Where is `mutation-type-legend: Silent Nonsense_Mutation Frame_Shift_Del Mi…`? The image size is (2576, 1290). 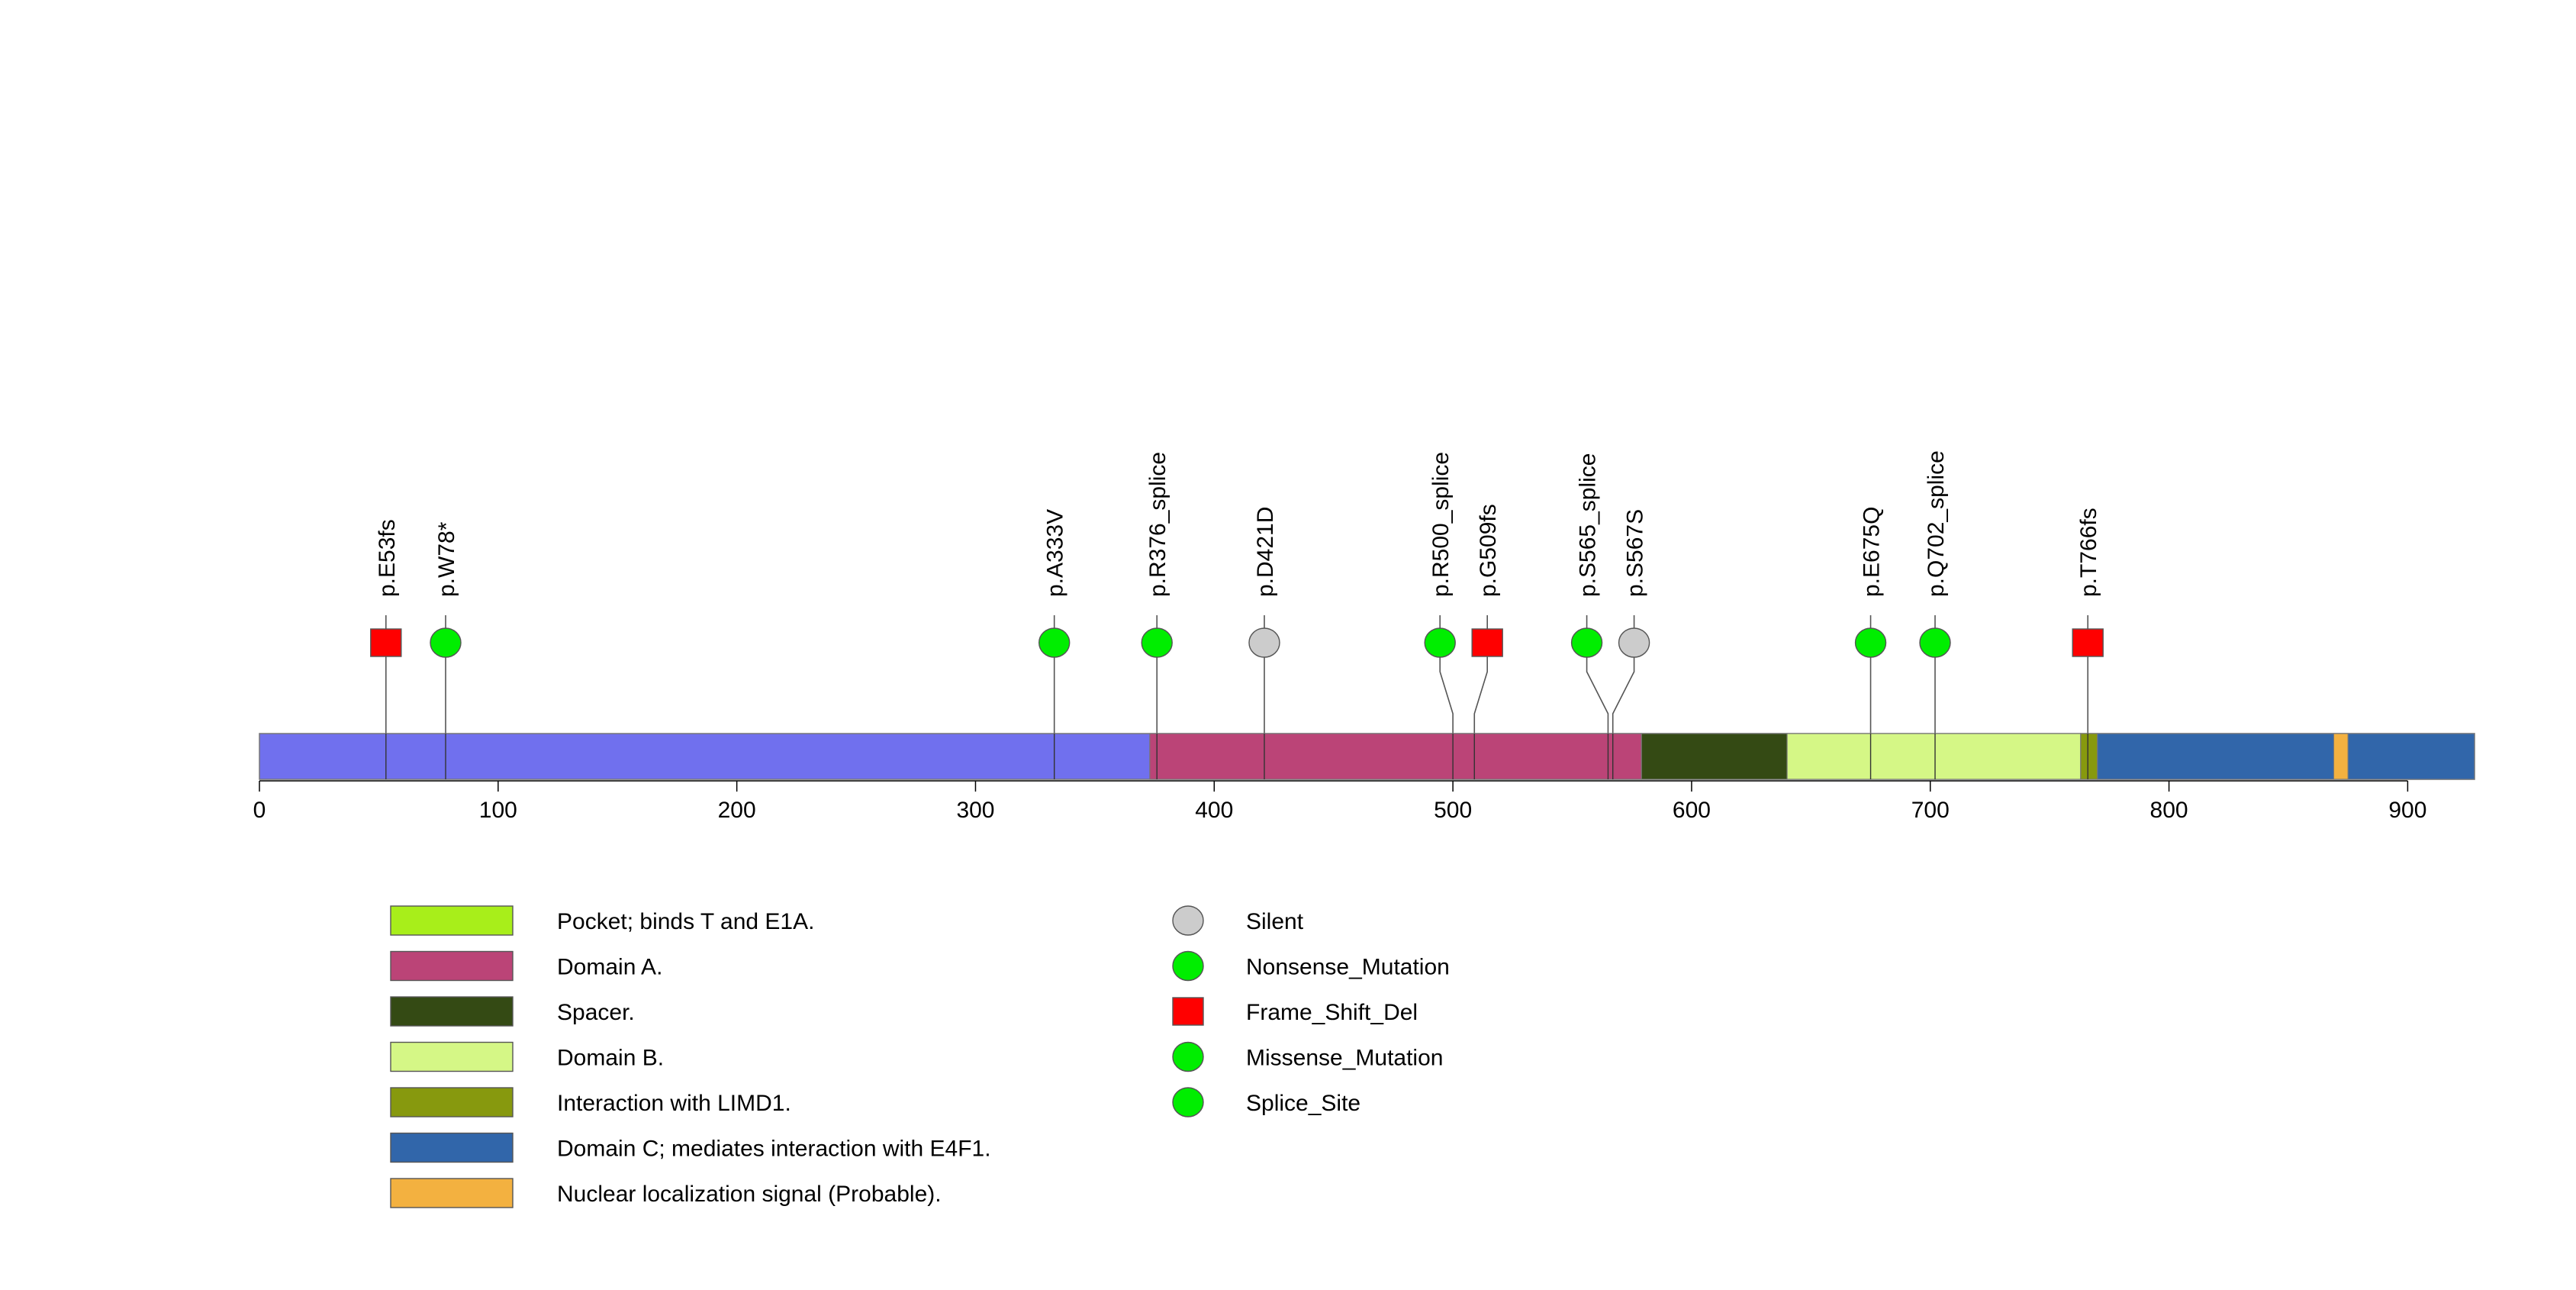 mutation-type-legend: Silent Nonsense_Mutation Frame_Shift_Del Mi… is located at coordinates (1311, 1011).